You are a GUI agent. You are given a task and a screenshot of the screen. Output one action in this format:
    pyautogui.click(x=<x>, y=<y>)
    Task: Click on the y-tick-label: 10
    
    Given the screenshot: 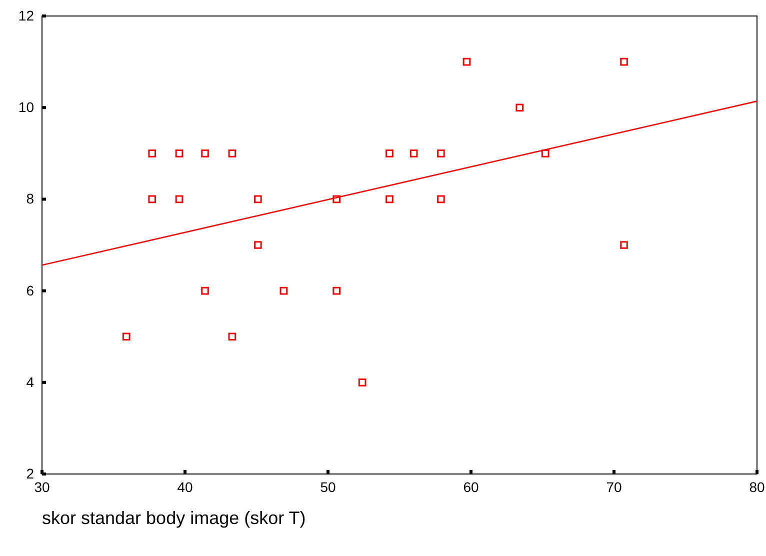 What is the action you would take?
    pyautogui.click(x=26, y=107)
    